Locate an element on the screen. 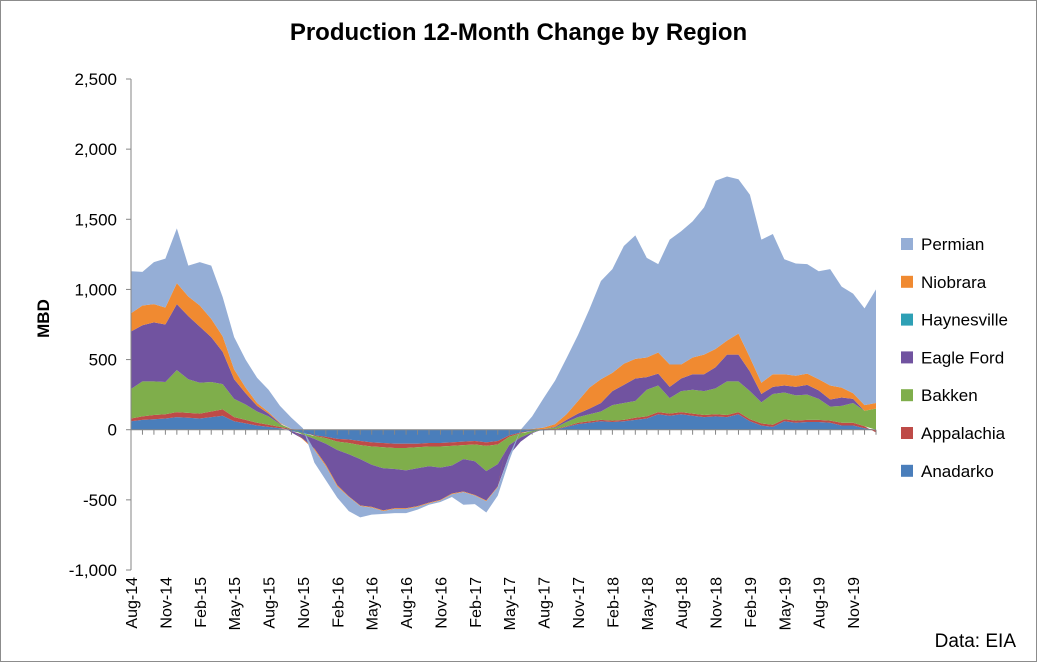 This screenshot has width=1037, height=662. x-tick-label: Feb-15 is located at coordinates (201, 602).